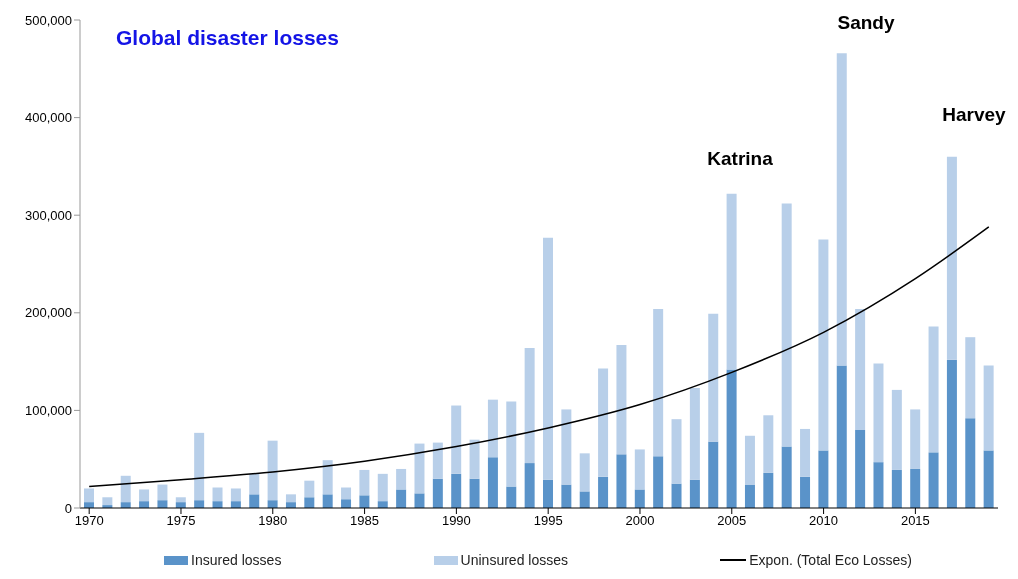 Image resolution: width=1018 pixels, height=579 pixels. What do you see at coordinates (48, 118) in the screenshot?
I see `y-tick-label: 400,000` at bounding box center [48, 118].